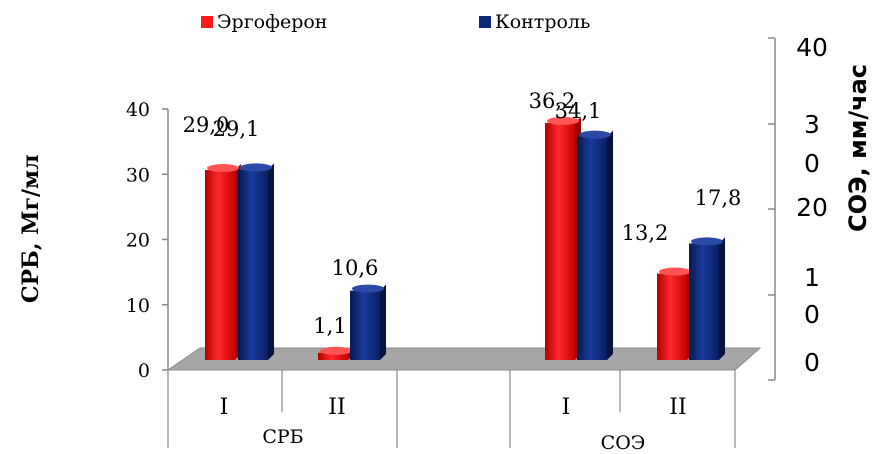 The height and width of the screenshot is (454, 875). I want to click on category-label-soe-1: I, so click(566, 407).